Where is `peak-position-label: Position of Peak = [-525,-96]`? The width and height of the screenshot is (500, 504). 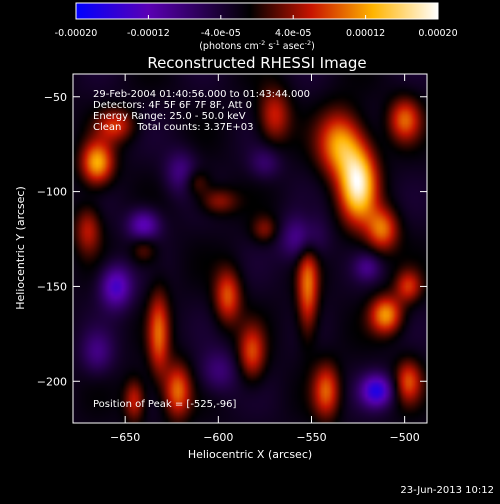
peak-position-label: Position of Peak = [-525,-96] is located at coordinates (165, 404).